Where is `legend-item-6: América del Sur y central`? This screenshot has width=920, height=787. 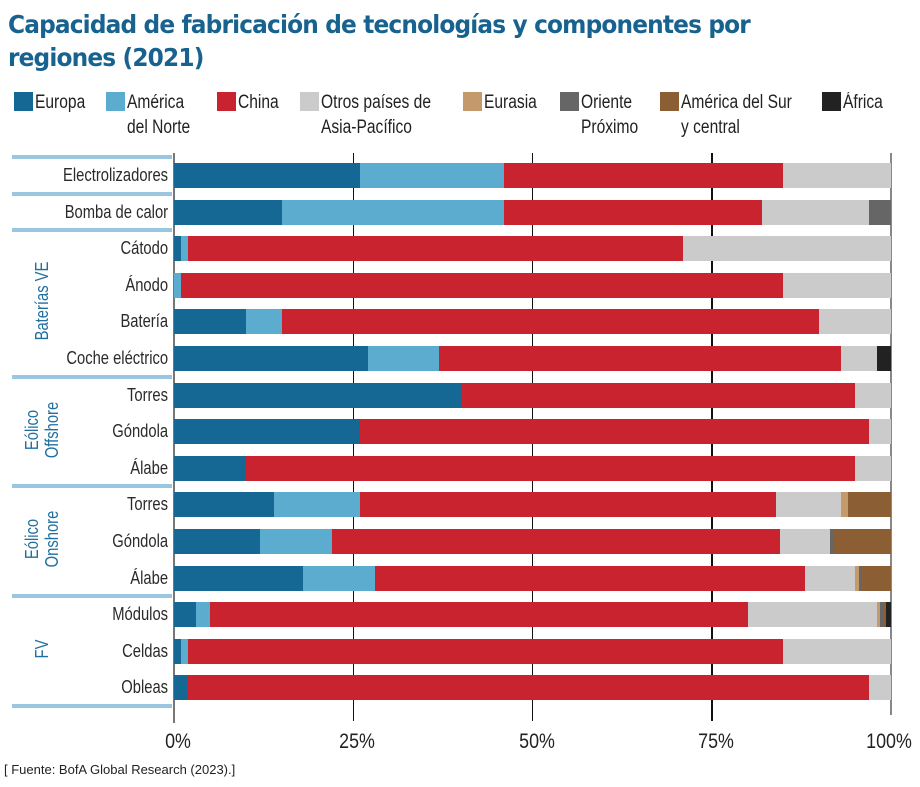 legend-item-6: América del Sur y central is located at coordinates (738, 115).